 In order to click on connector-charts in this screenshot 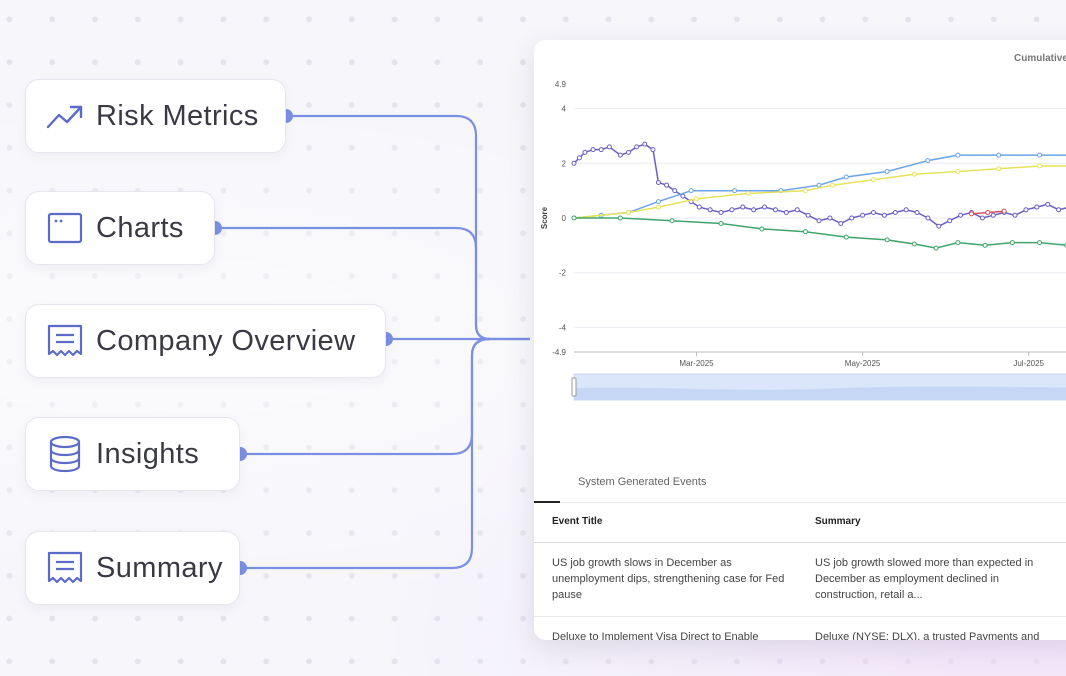, I will do `click(353, 283)`.